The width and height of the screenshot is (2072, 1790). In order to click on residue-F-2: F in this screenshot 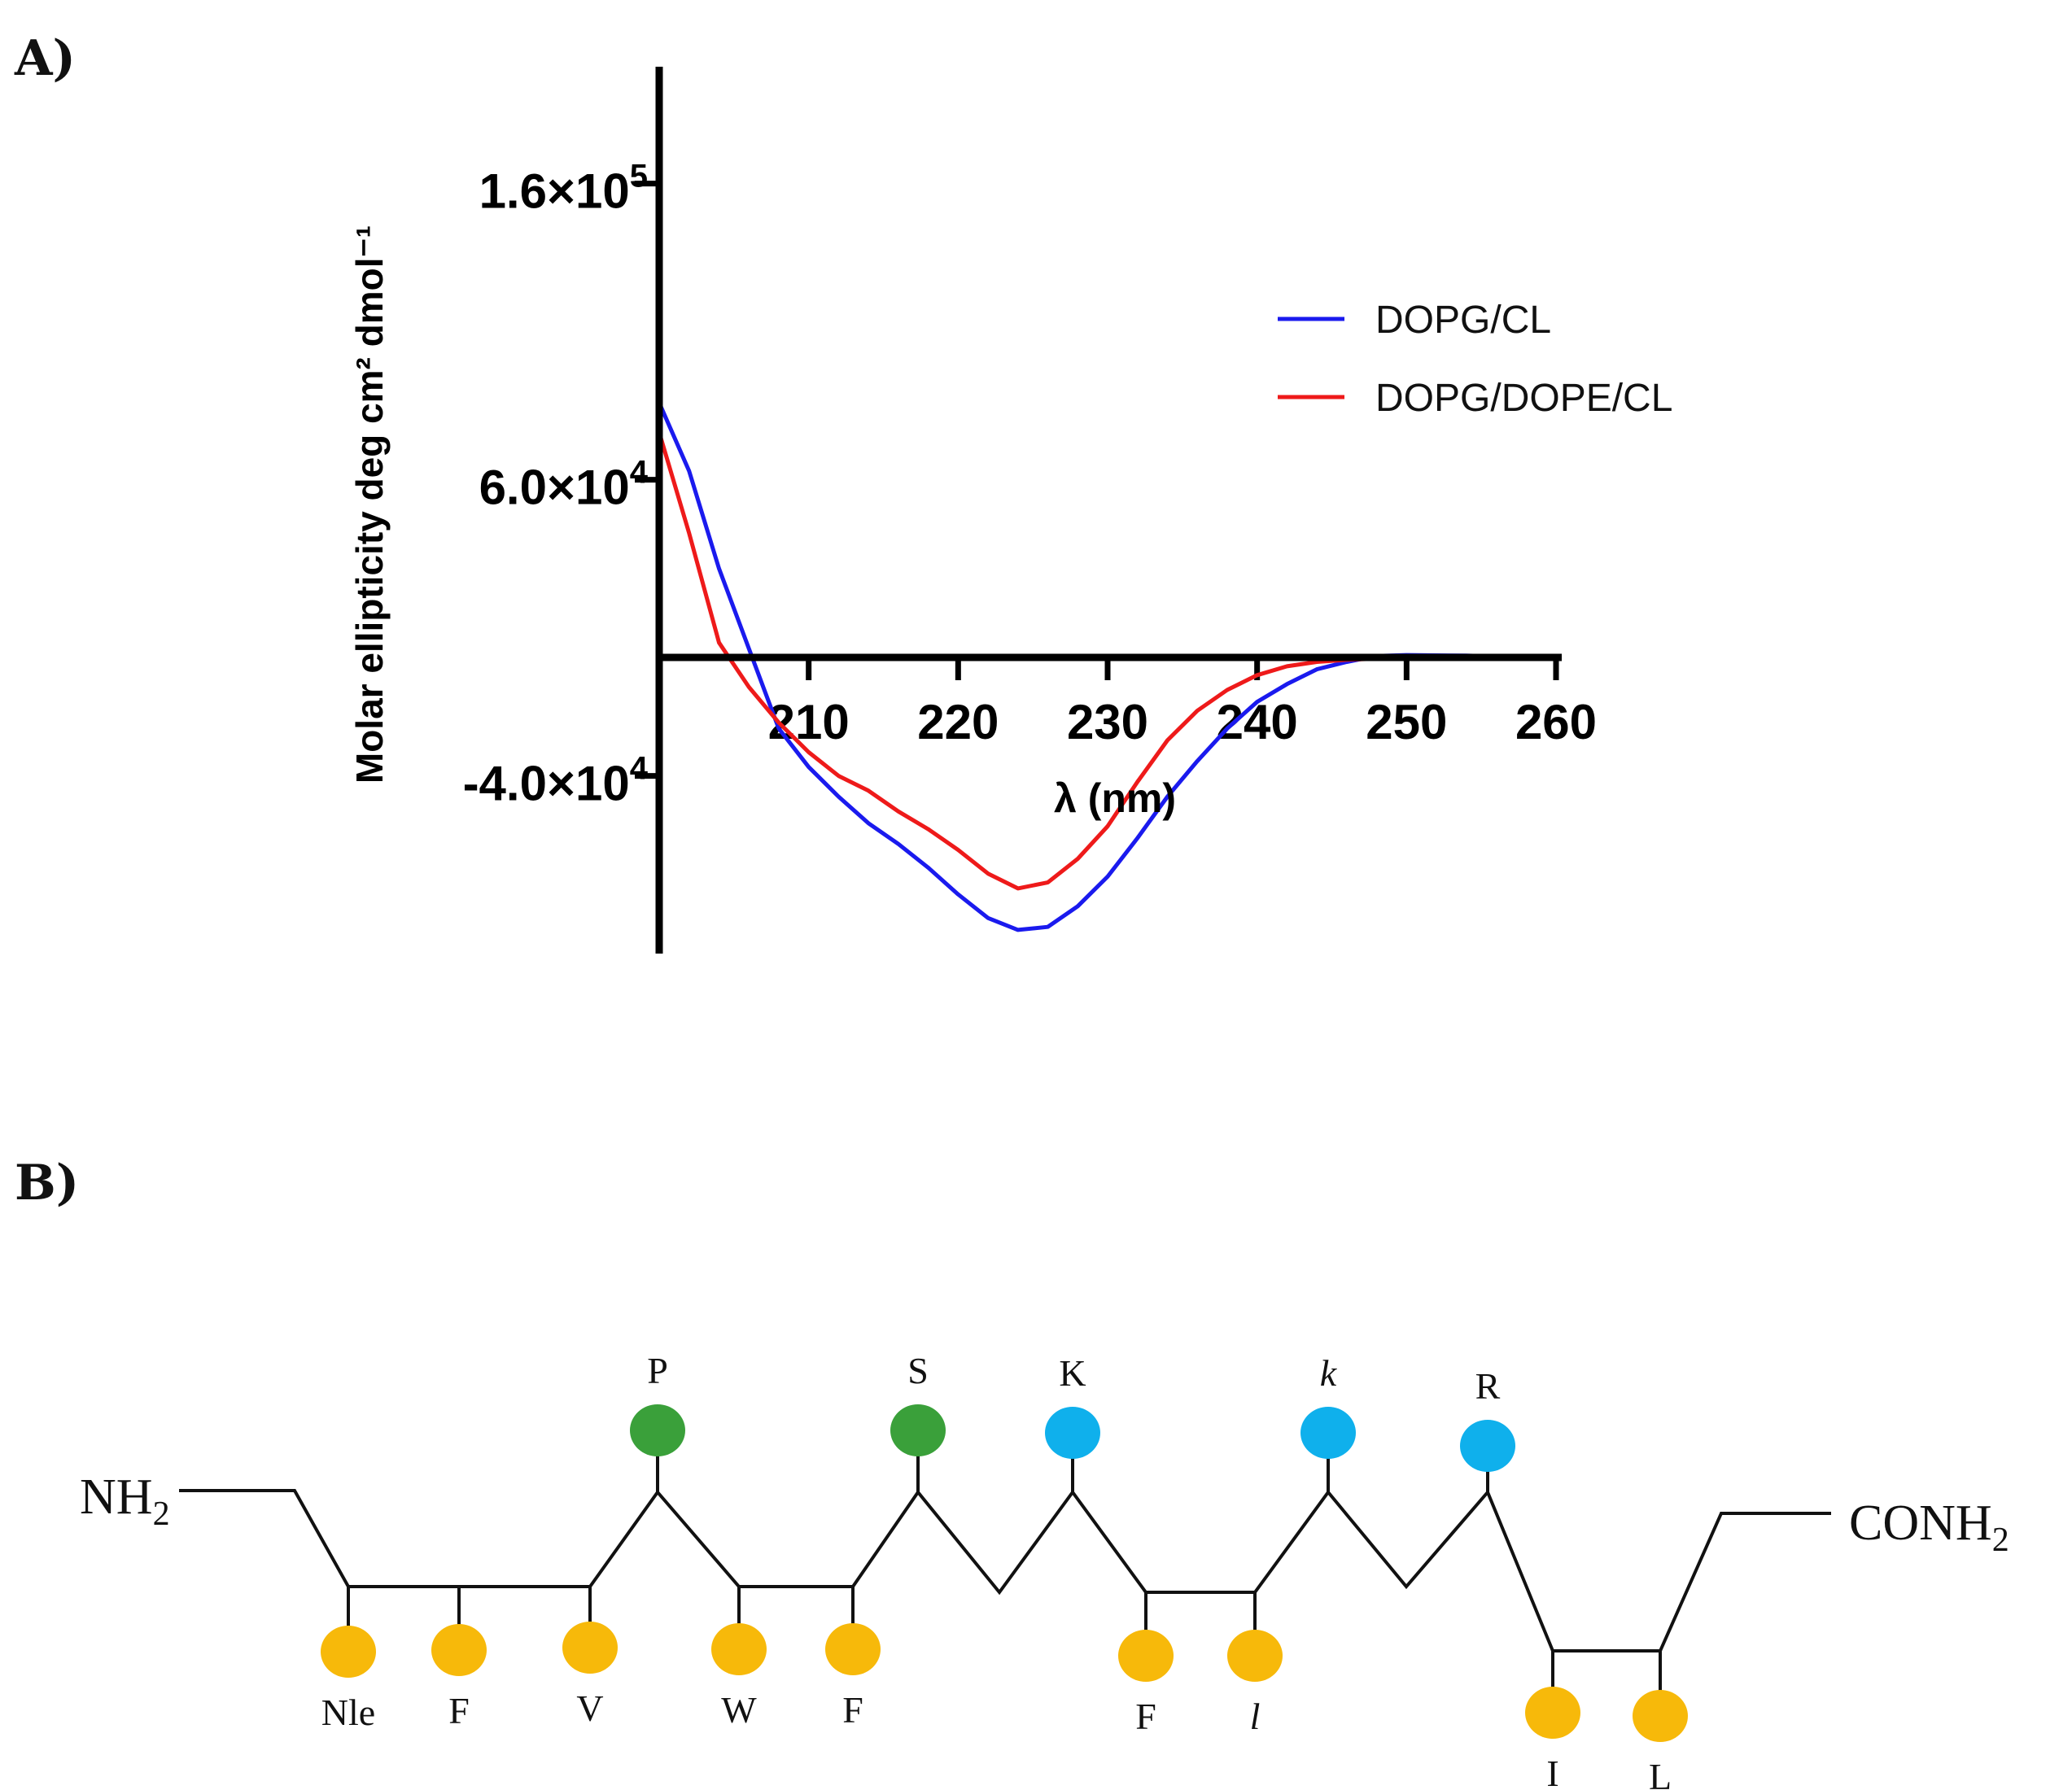, I will do `click(459, 1659)`.